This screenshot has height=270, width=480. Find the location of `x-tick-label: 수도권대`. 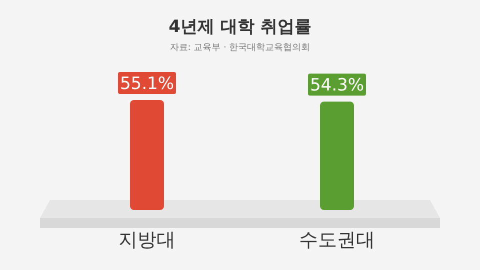

x-tick-label: 수도권대 is located at coordinates (337, 240).